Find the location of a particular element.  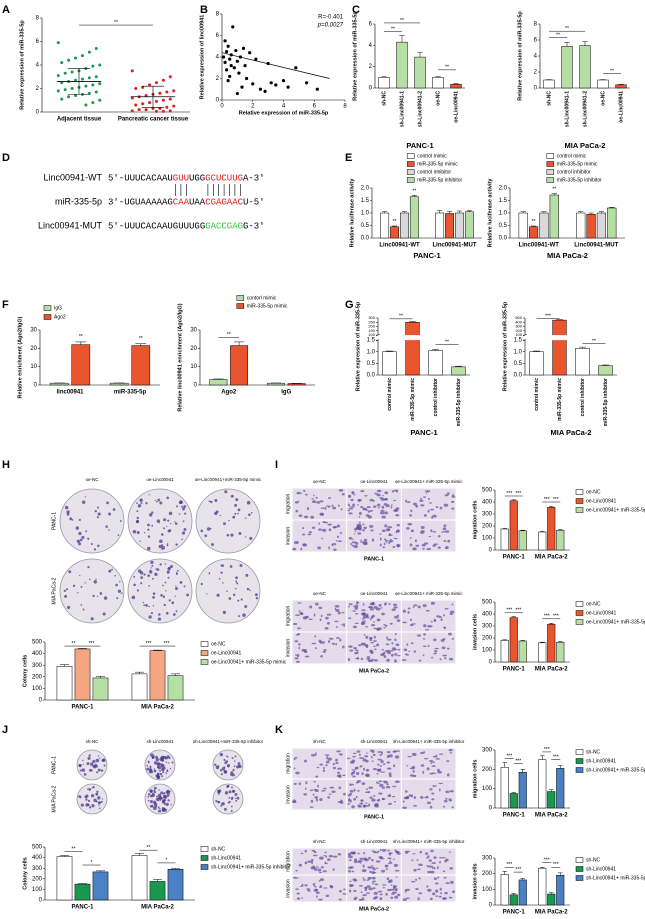

x-tick-label: sh-NC is located at coordinates (384, 98).